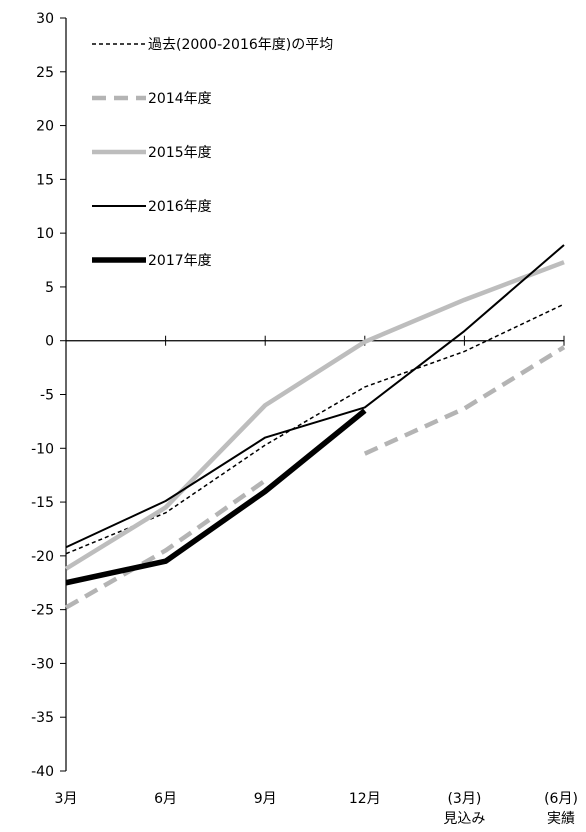 This screenshot has height=832, width=586. What do you see at coordinates (464, 799) in the screenshot?
I see `x-tick-label: (3月)` at bounding box center [464, 799].